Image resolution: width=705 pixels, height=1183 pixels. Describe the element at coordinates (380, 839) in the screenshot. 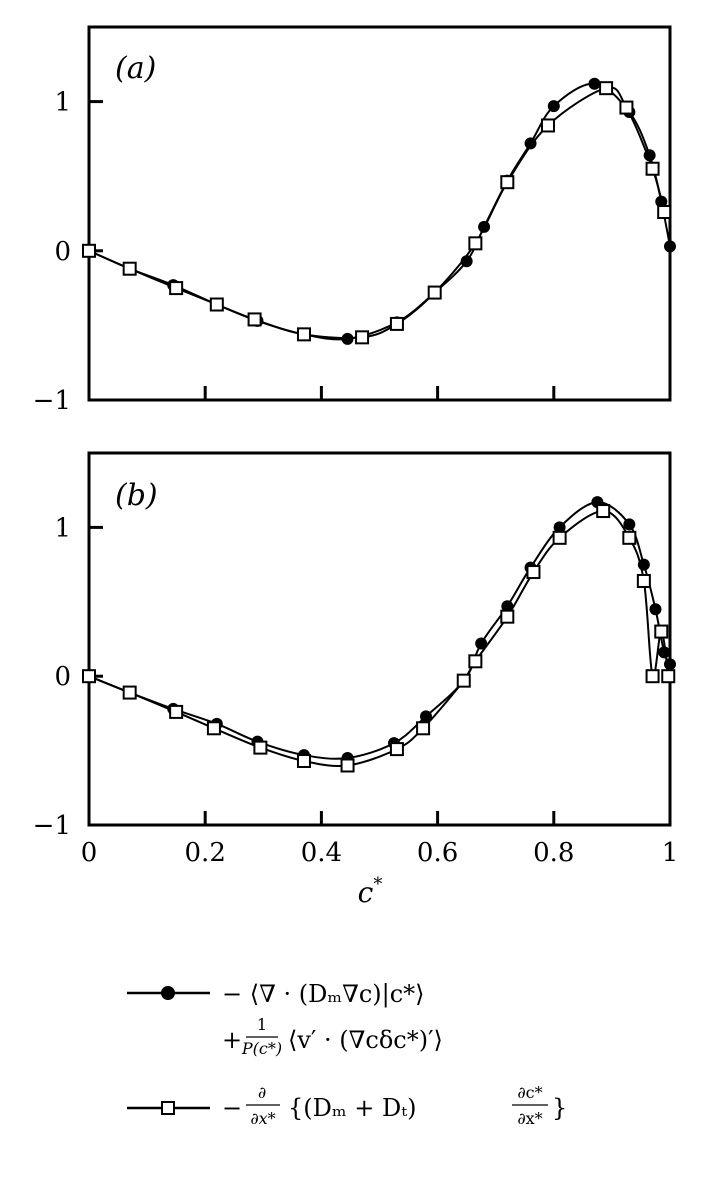

I see `panel-b-x-ticks: 0 0.2 0.4 0.6 0.8 1` at that location.